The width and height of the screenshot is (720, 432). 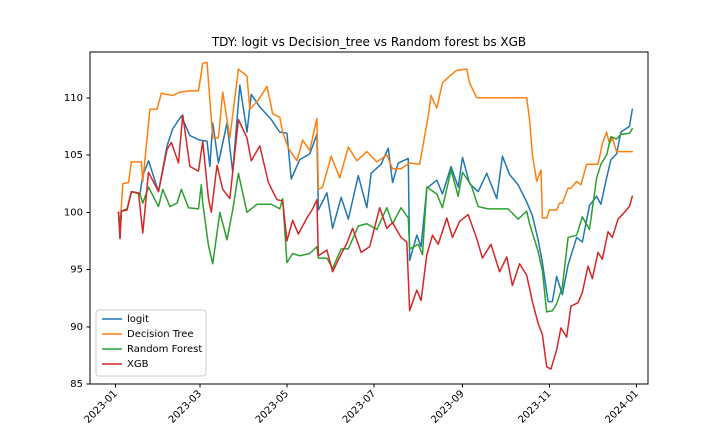 What do you see at coordinates (76, 384) in the screenshot?
I see `y-tick-label: 85` at bounding box center [76, 384].